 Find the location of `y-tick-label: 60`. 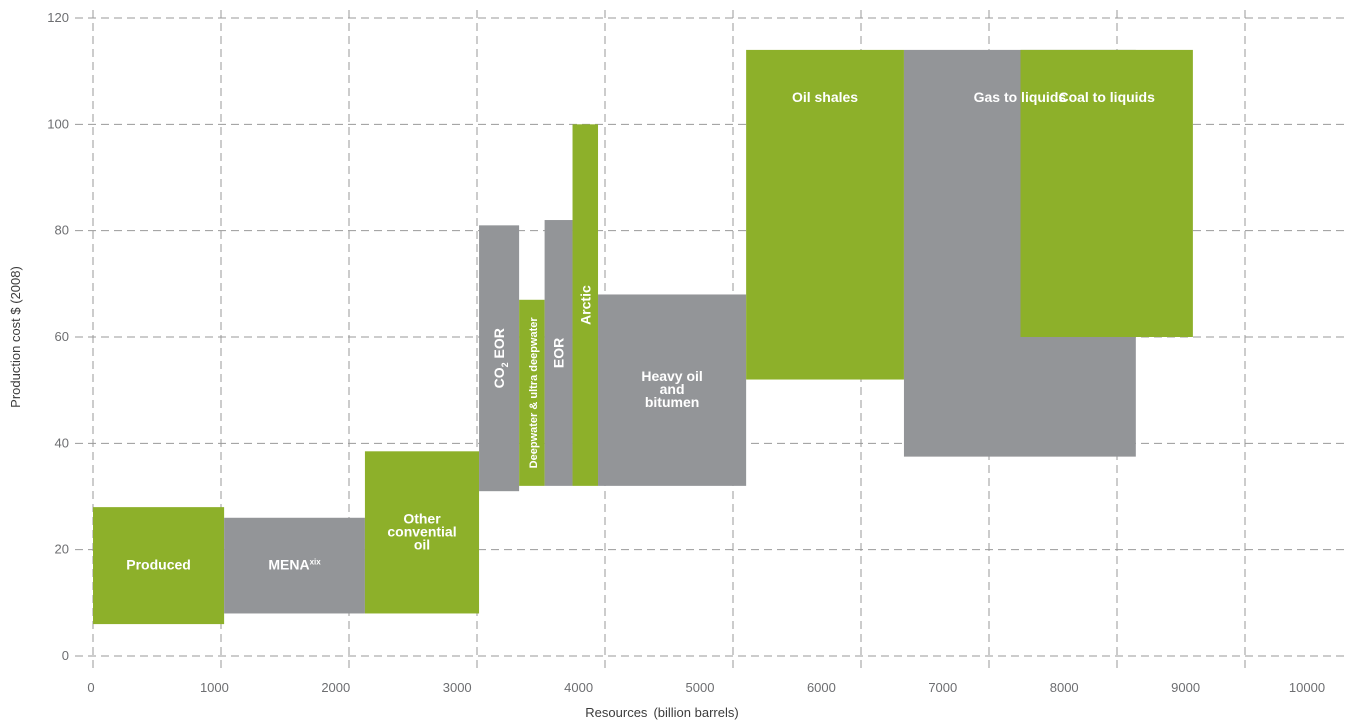

y-tick-label: 60 is located at coordinates (62, 336).